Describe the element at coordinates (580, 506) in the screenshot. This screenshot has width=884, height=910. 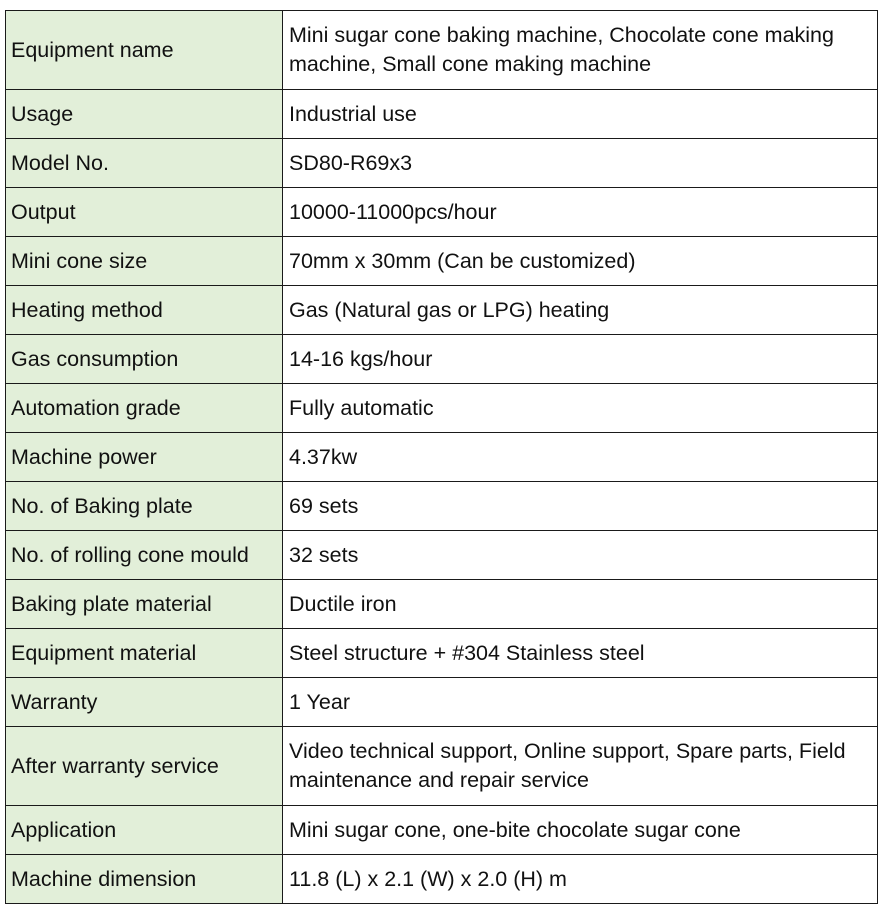
I see `row-value: 69 sets` at that location.